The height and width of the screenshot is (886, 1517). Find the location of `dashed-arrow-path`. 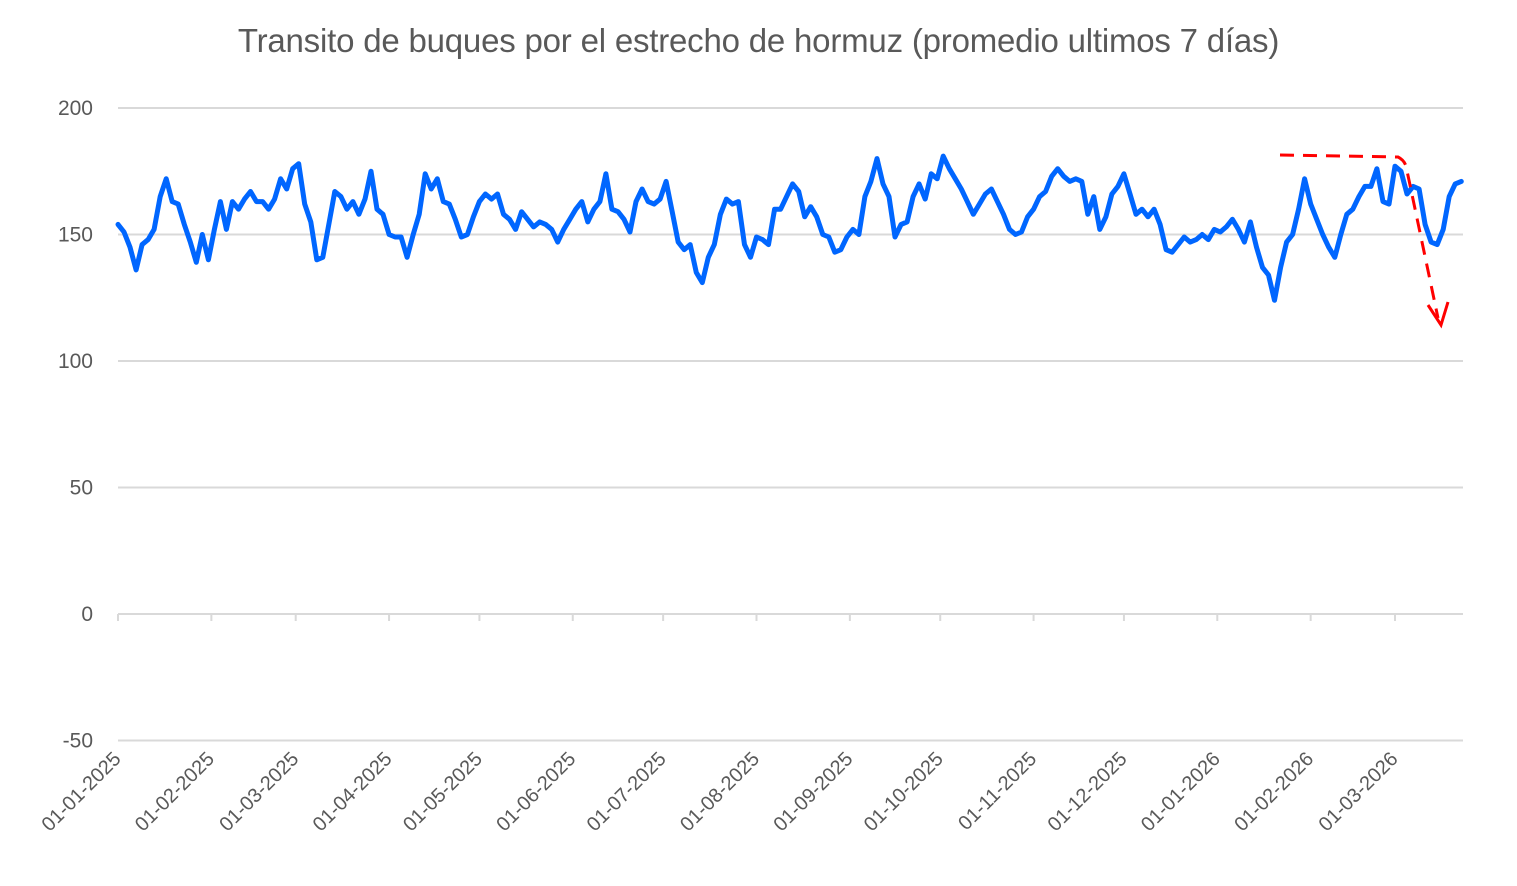

dashed-arrow-path is located at coordinates (1359, 236).